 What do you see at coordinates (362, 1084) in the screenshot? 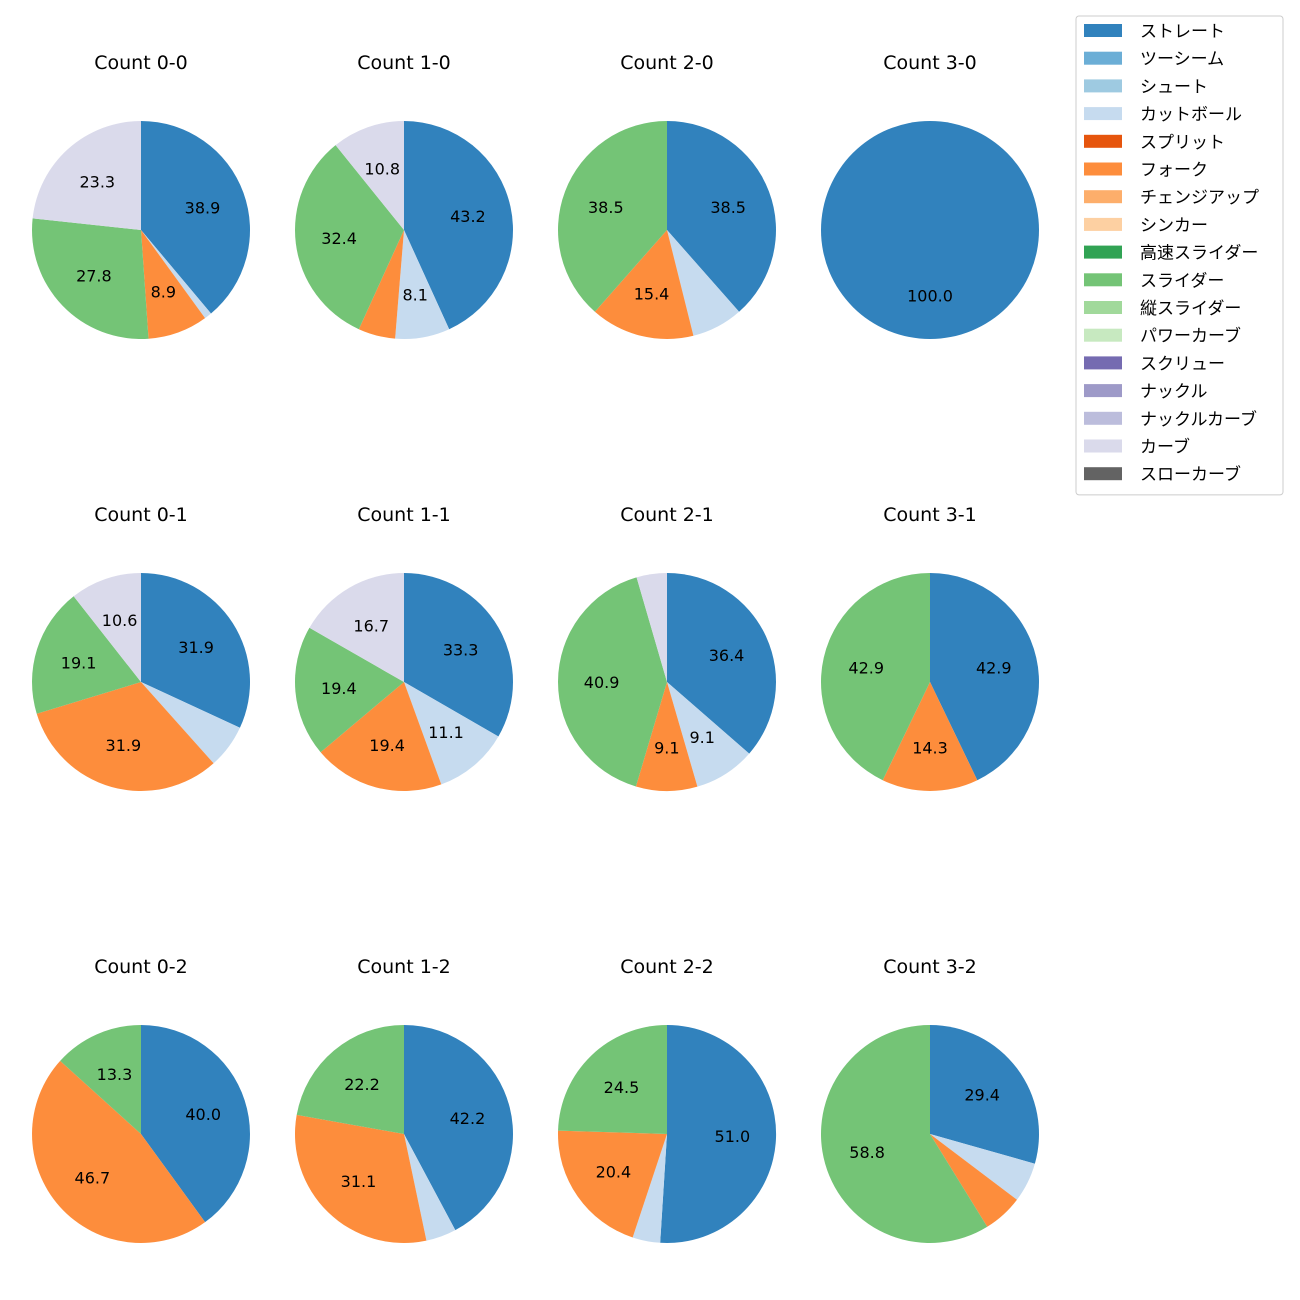
I see `slice-label: 22.2` at bounding box center [362, 1084].